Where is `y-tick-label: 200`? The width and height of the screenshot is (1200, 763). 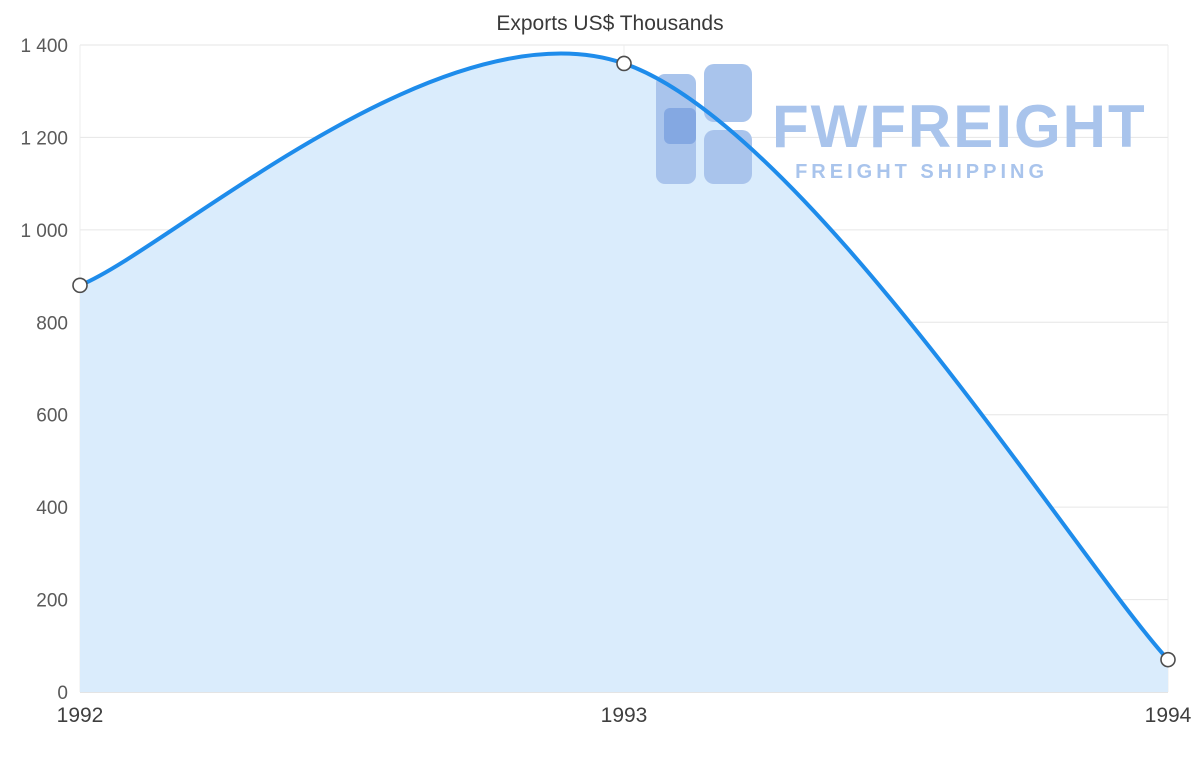
y-tick-label: 200 is located at coordinates (52, 601).